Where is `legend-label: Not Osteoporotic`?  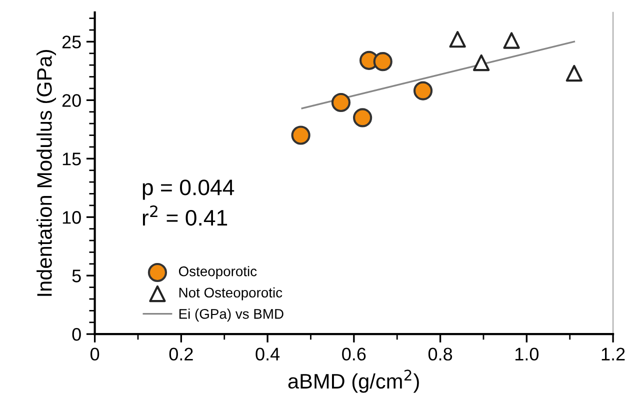 legend-label: Not Osteoporotic is located at coordinates (230, 293).